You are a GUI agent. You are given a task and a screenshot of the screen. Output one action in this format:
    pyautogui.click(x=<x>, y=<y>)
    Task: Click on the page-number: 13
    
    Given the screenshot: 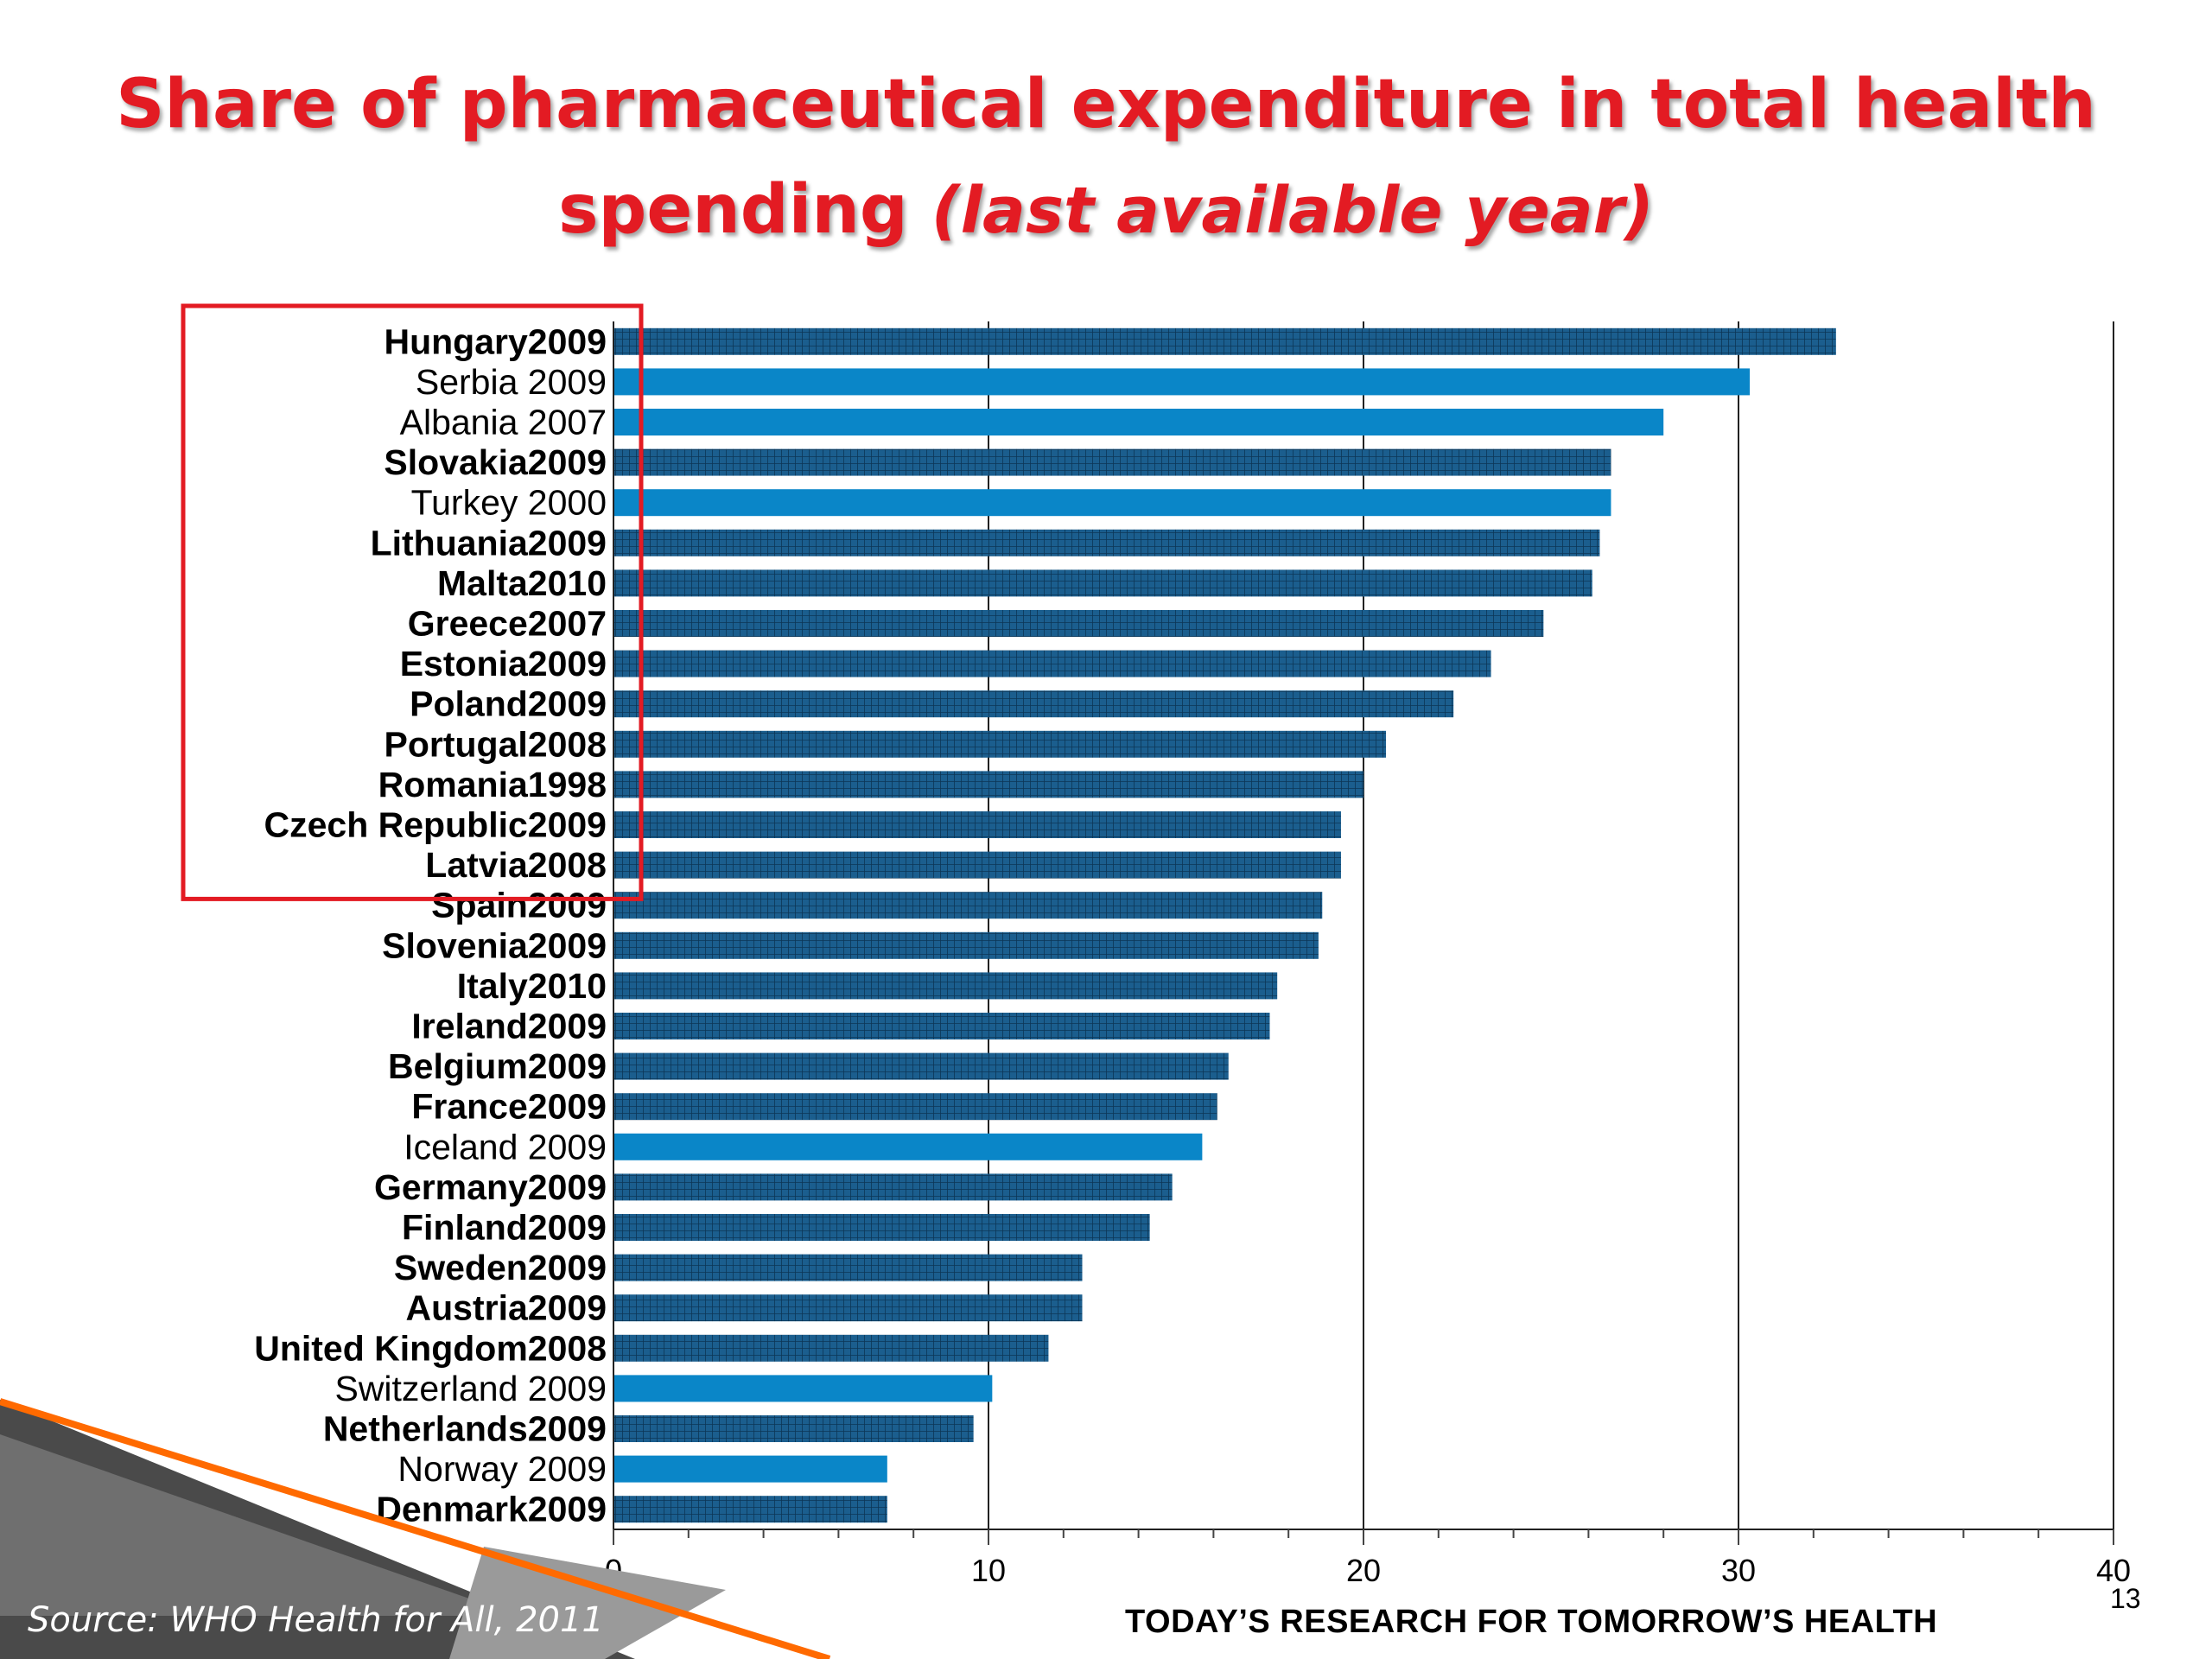 What is the action you would take?
    pyautogui.click(x=2125, y=1598)
    